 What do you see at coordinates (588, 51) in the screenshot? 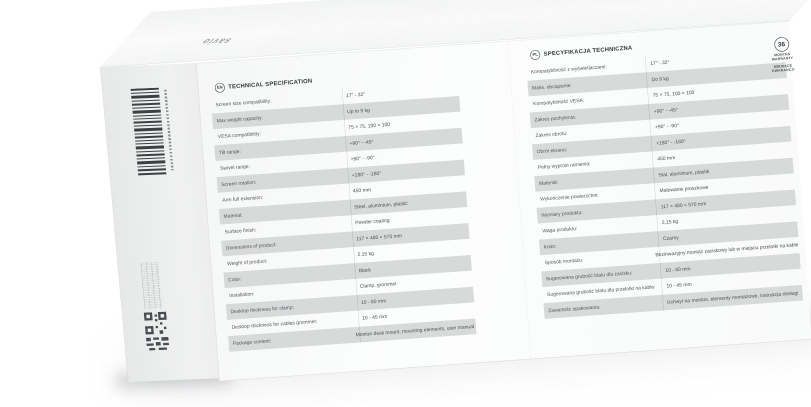
I see `table-title-pl: SPECYFIKACJA TECHNICZNA` at bounding box center [588, 51].